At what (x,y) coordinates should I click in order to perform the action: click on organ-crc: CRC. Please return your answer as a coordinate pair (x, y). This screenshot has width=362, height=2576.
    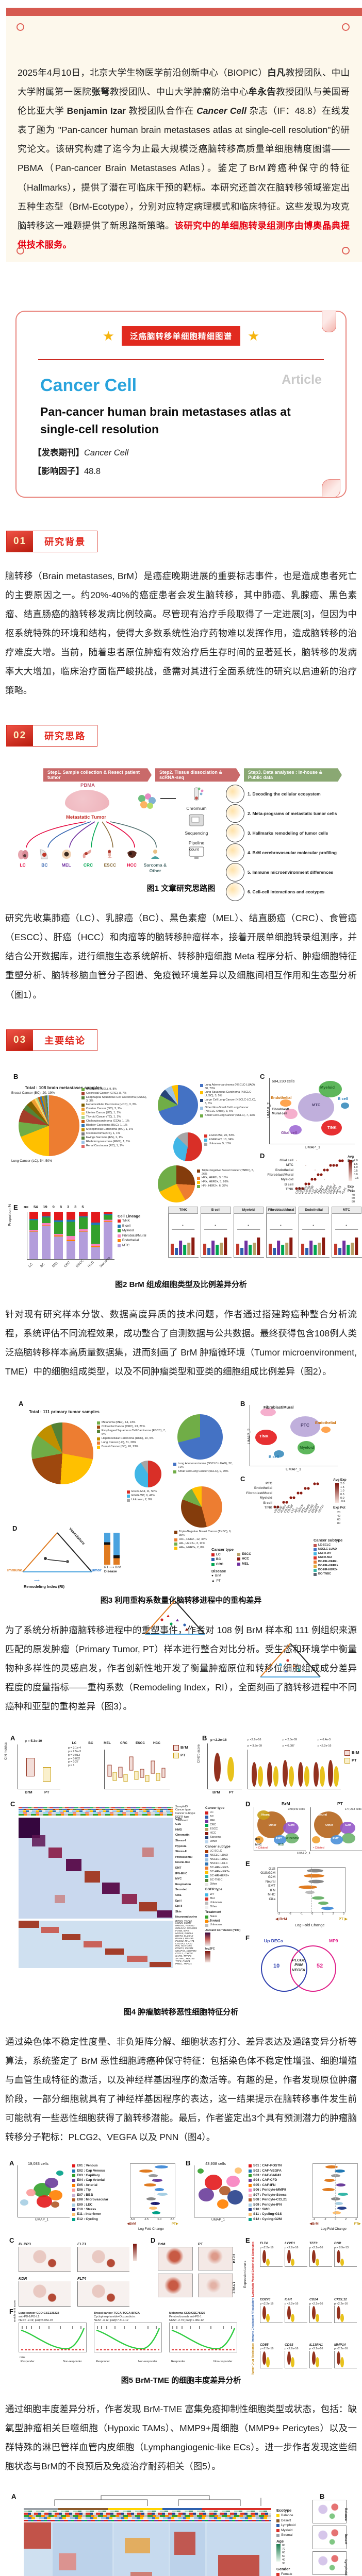
    Looking at the image, I should click on (88, 861).